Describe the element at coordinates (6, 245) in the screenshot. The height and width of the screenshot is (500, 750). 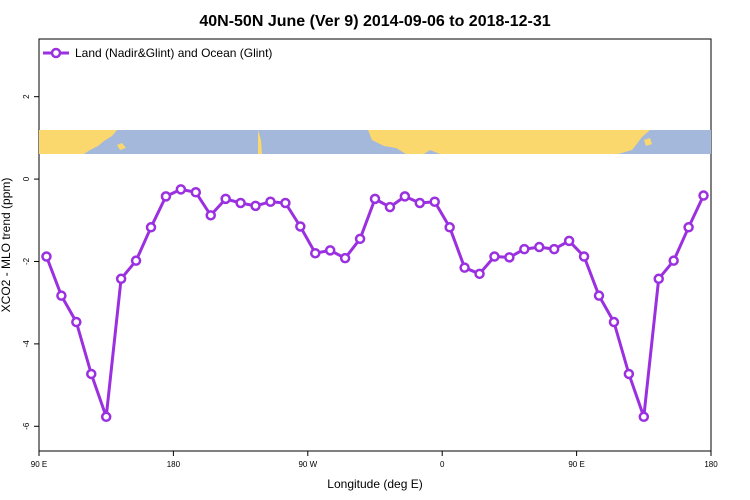
I see `y-axis-label: XCO2 - MLO trend (ppm)` at that location.